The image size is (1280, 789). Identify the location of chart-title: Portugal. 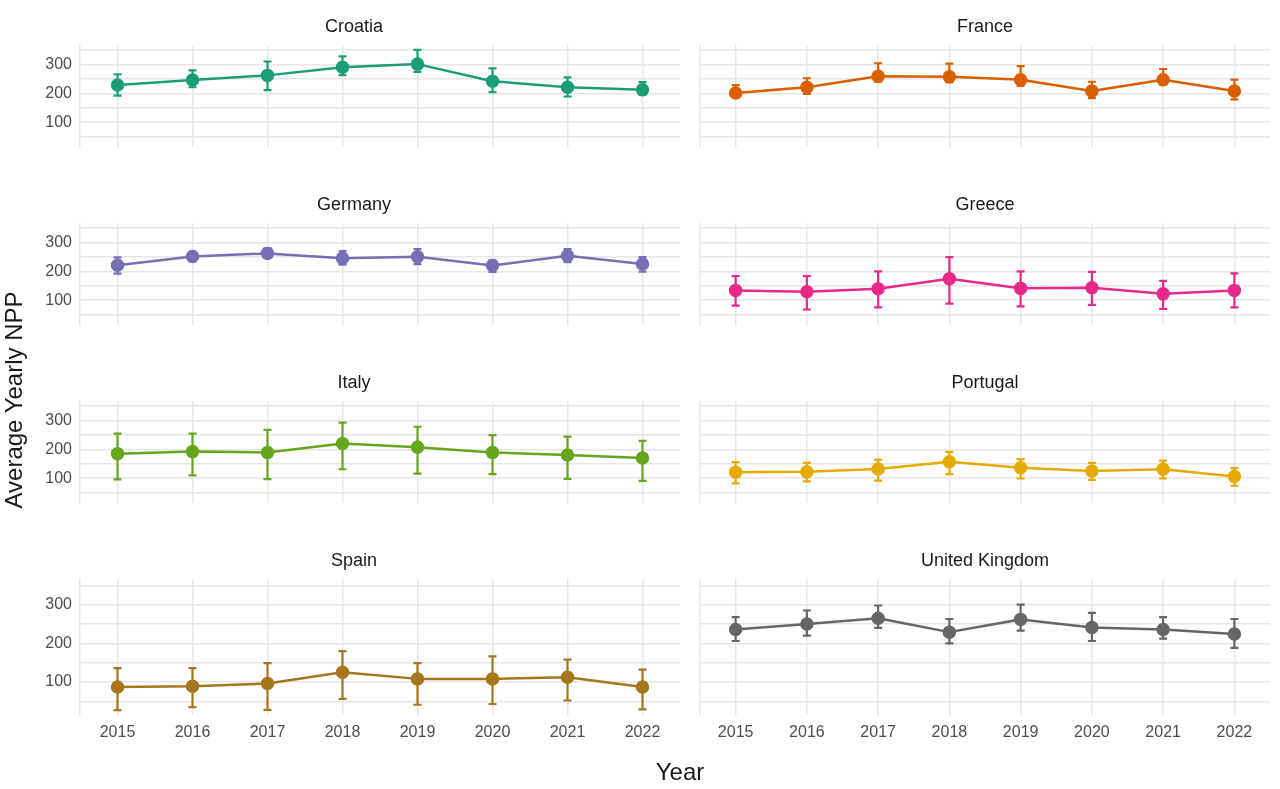
(985, 381).